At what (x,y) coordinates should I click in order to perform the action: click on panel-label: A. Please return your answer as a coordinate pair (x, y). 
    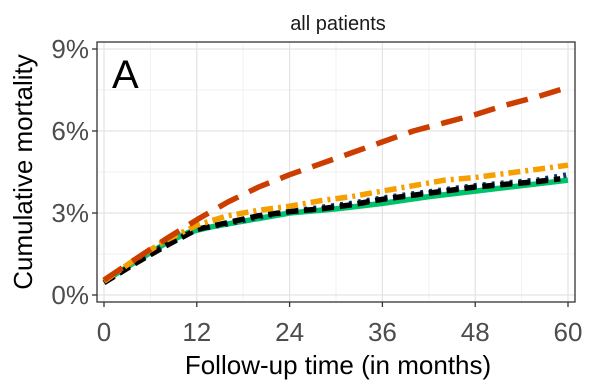
    Looking at the image, I should click on (125, 75).